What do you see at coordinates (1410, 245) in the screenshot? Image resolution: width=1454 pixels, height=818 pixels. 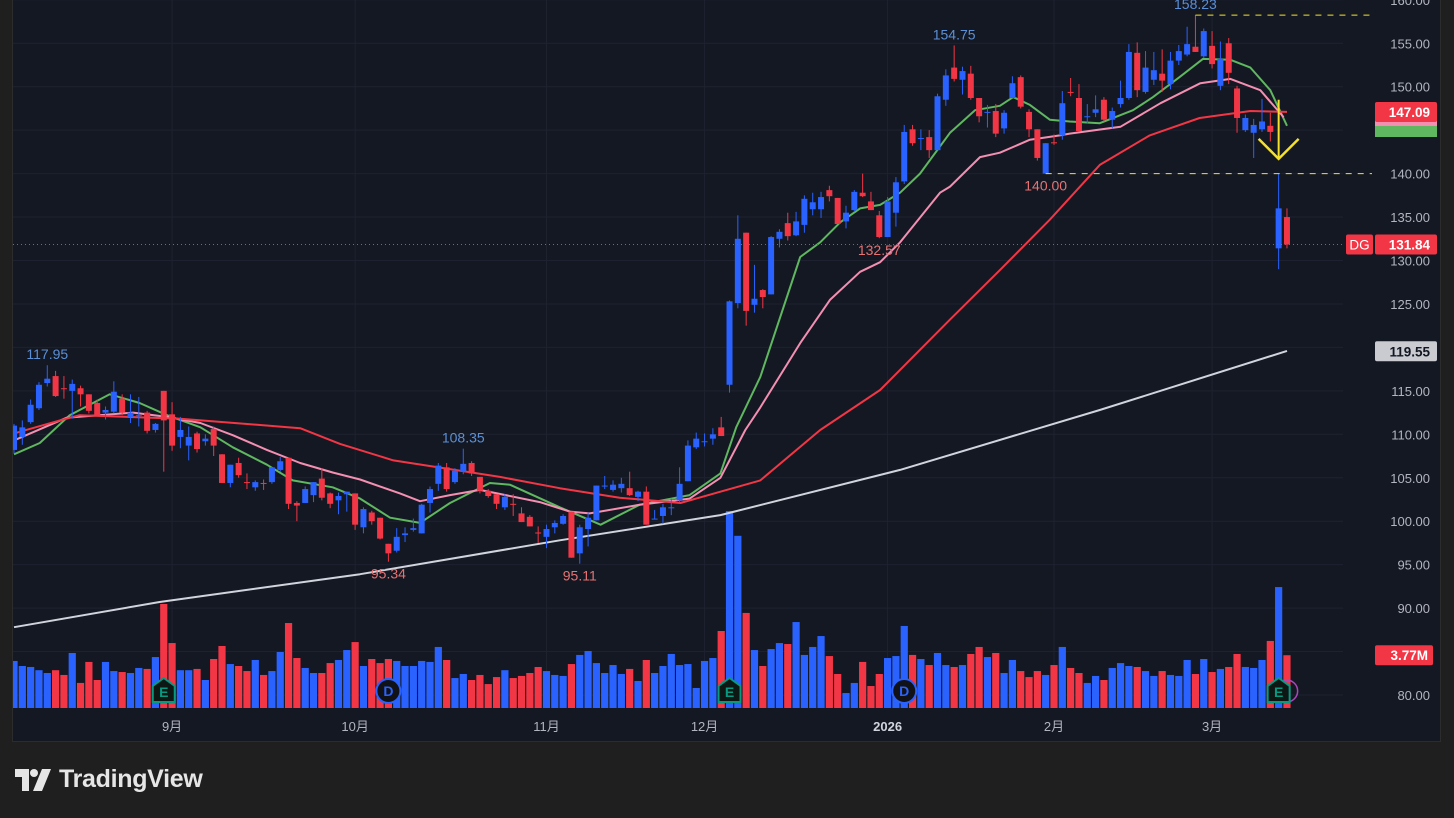 I see `last-price-label: 131.84` at bounding box center [1410, 245].